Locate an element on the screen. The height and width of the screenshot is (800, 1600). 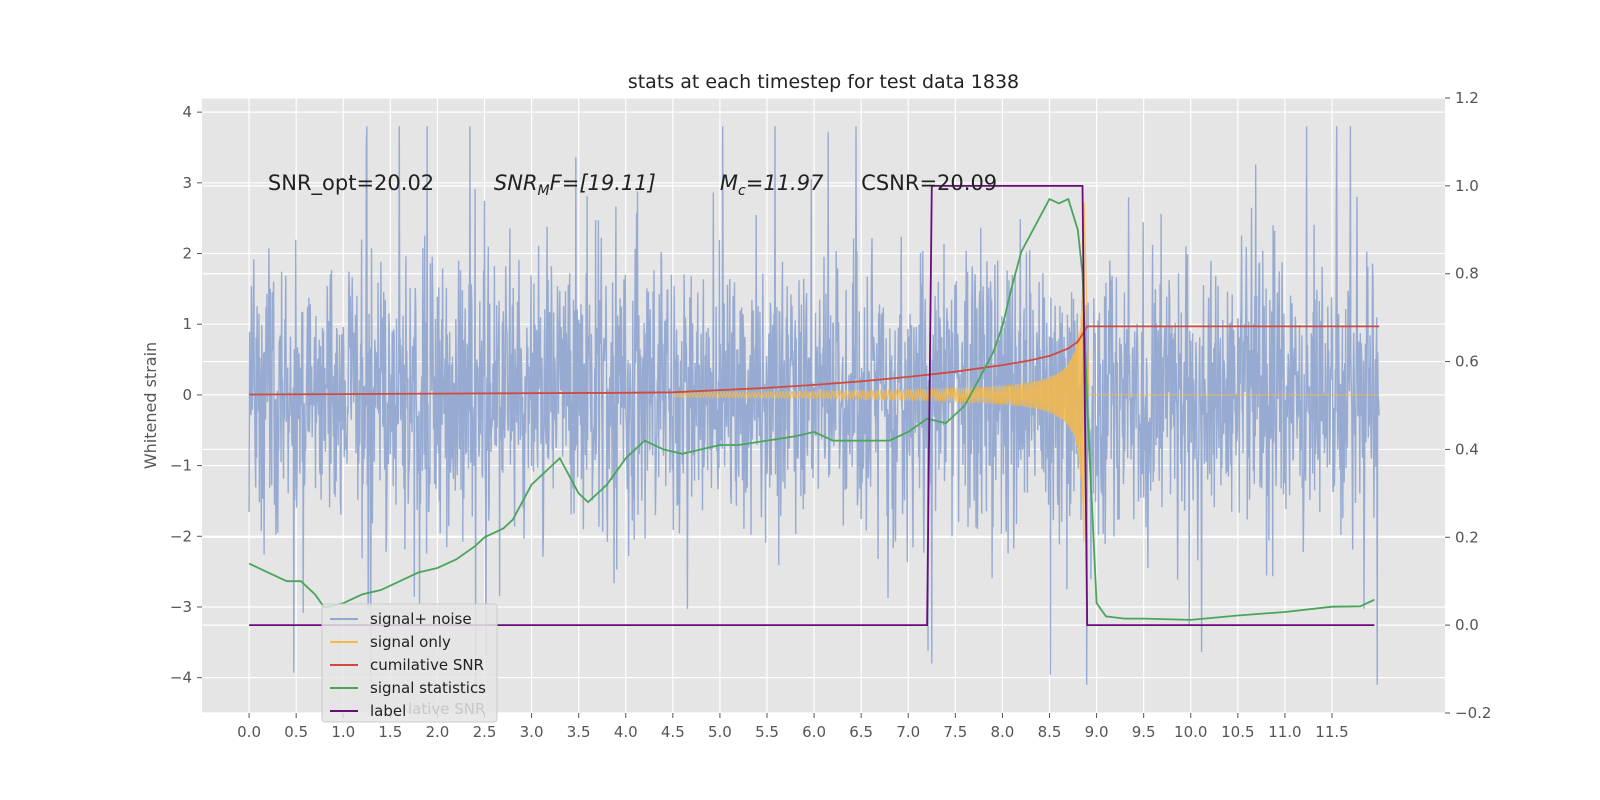
annotation-1: SNRMF=[19.11] is located at coordinates (575, 185).